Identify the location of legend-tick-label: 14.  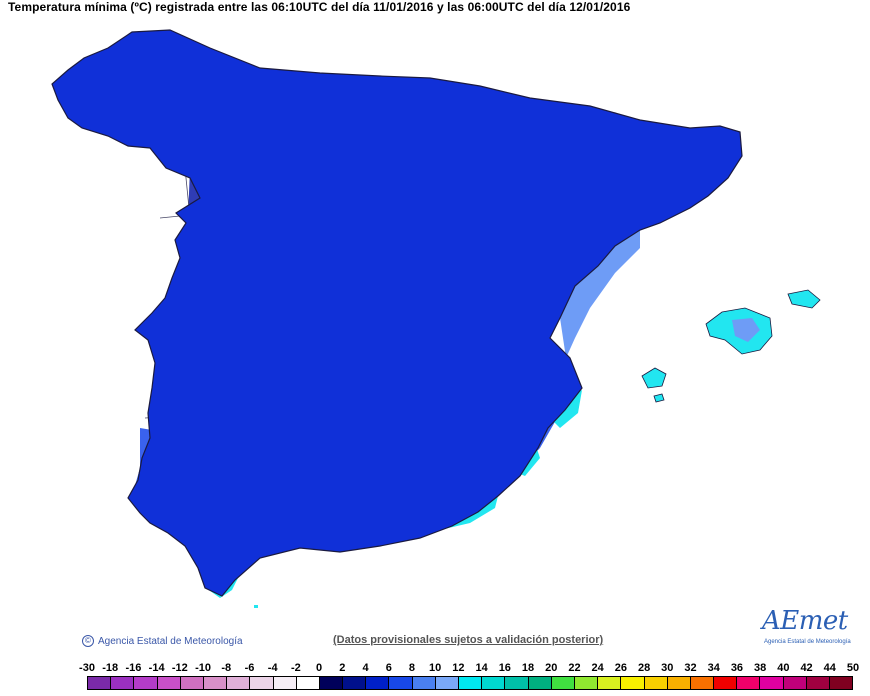
(481, 668).